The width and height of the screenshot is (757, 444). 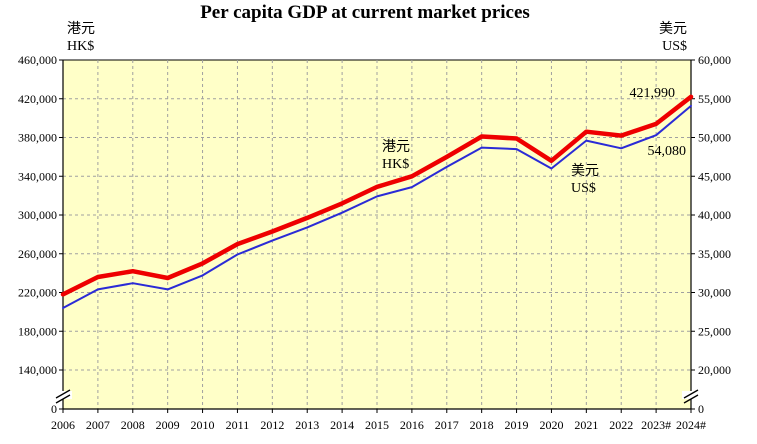 What do you see at coordinates (691, 396) in the screenshot?
I see `right-axis-break` at bounding box center [691, 396].